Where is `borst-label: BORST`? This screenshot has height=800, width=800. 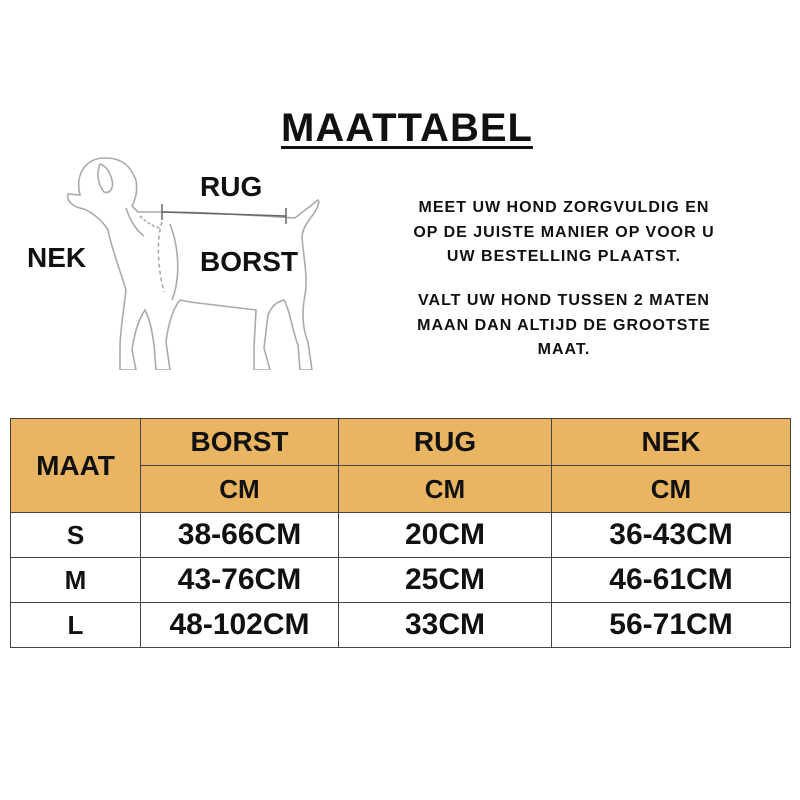
borst-label: BORST is located at coordinates (249, 261).